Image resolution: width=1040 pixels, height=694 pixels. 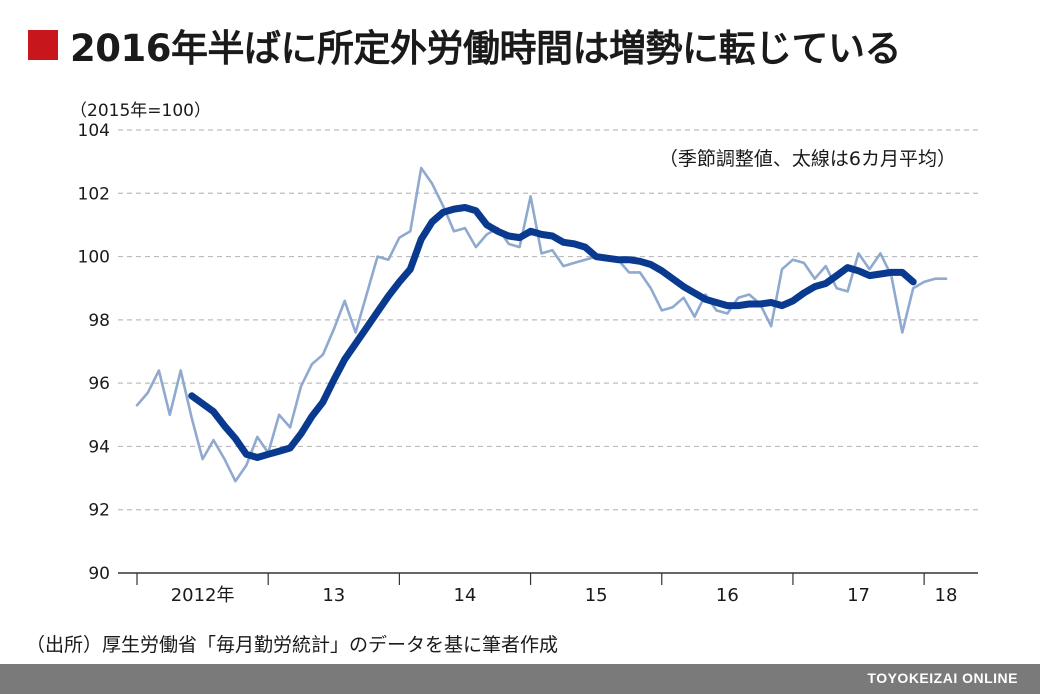 What do you see at coordinates (203, 595) in the screenshot?
I see `x-tick-label: 2012年` at bounding box center [203, 595].